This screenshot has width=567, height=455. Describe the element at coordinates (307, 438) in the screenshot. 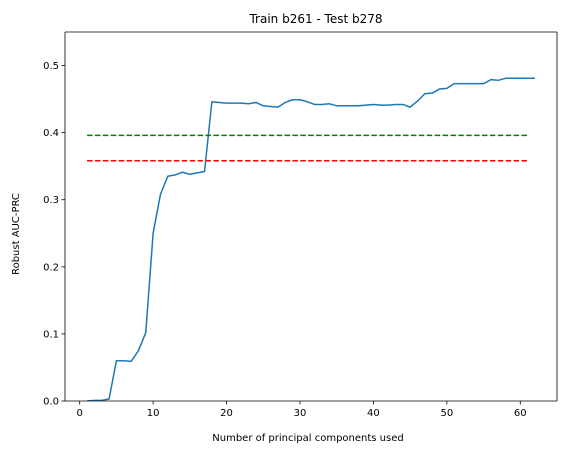

I see `x-axis-label: Number of principal components used` at that location.